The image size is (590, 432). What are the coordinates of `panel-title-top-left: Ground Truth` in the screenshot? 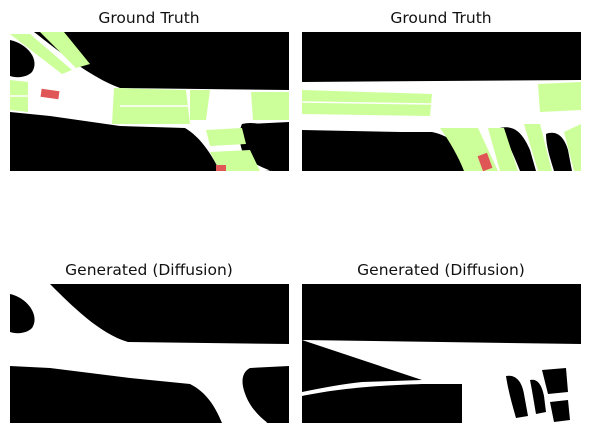 It's located at (149, 18).